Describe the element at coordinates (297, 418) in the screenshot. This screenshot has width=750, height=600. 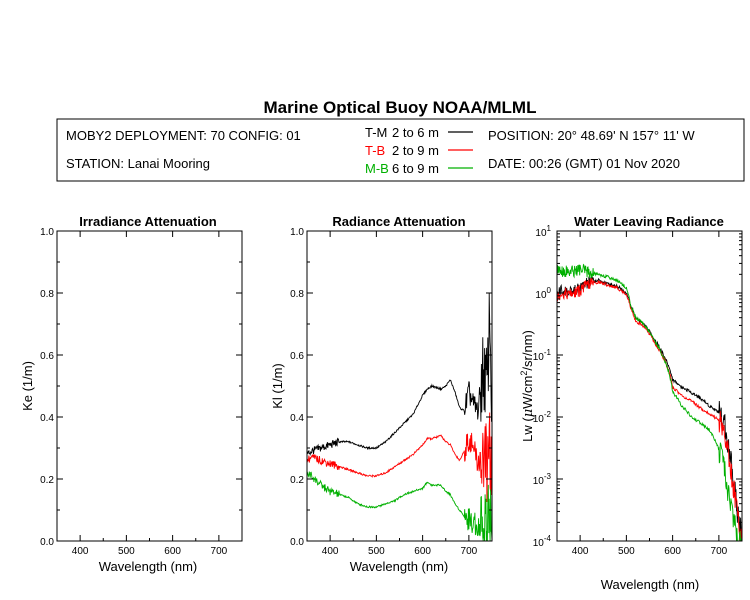
I see `radiance-y-tick-label-0.4: 0.4` at that location.